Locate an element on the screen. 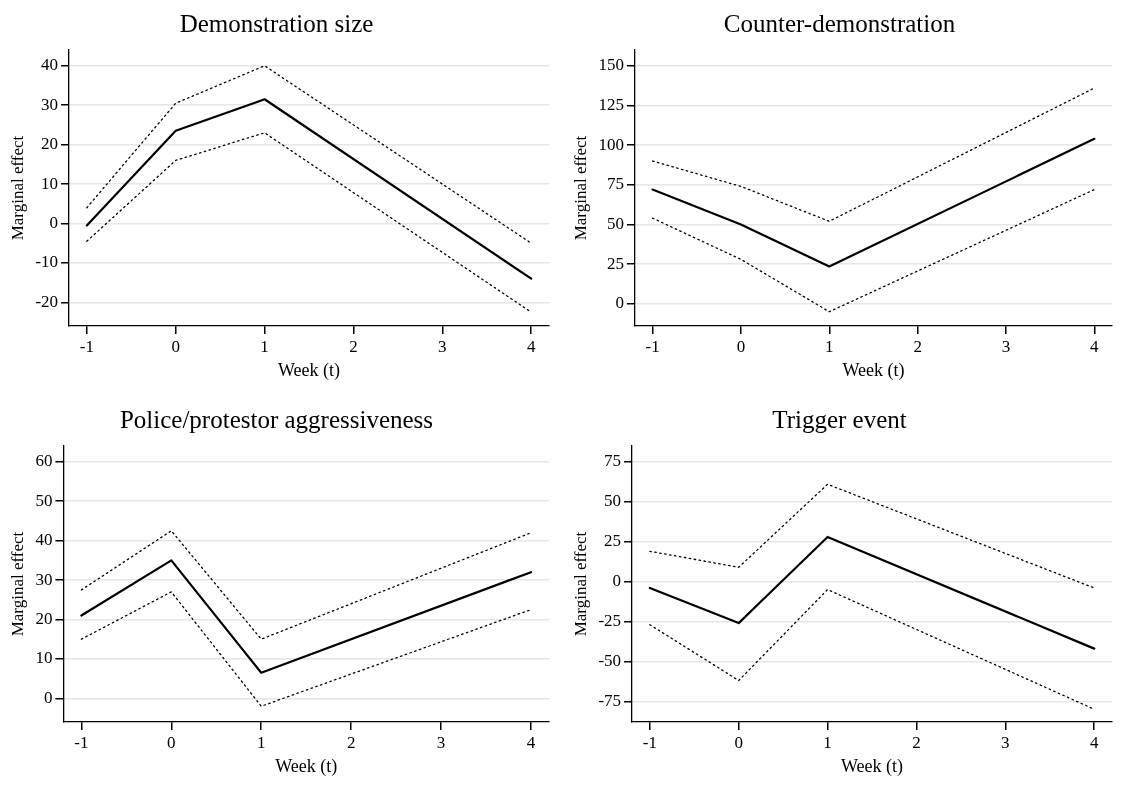 The height and width of the screenshot is (793, 1126). y-tick-label: 150 is located at coordinates (611, 65).